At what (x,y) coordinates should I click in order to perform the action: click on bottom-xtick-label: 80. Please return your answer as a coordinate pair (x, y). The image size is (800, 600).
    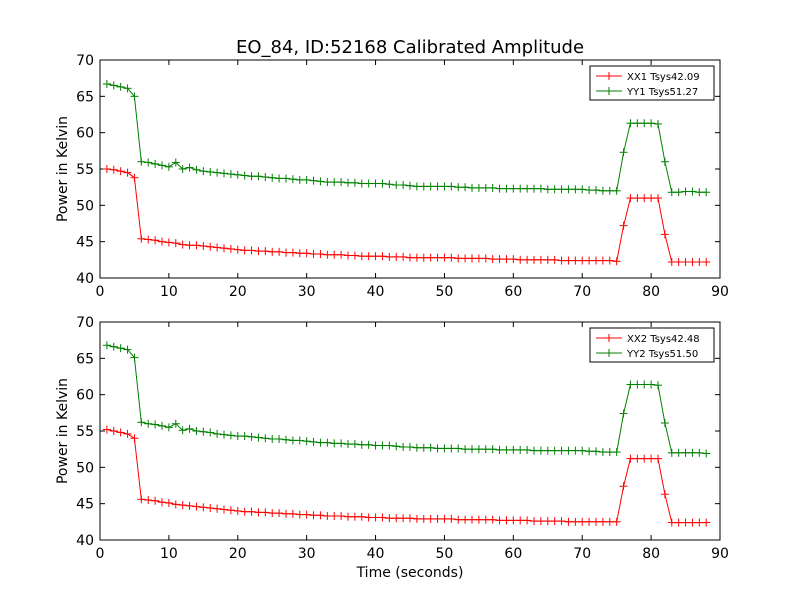
    Looking at the image, I should click on (651, 554).